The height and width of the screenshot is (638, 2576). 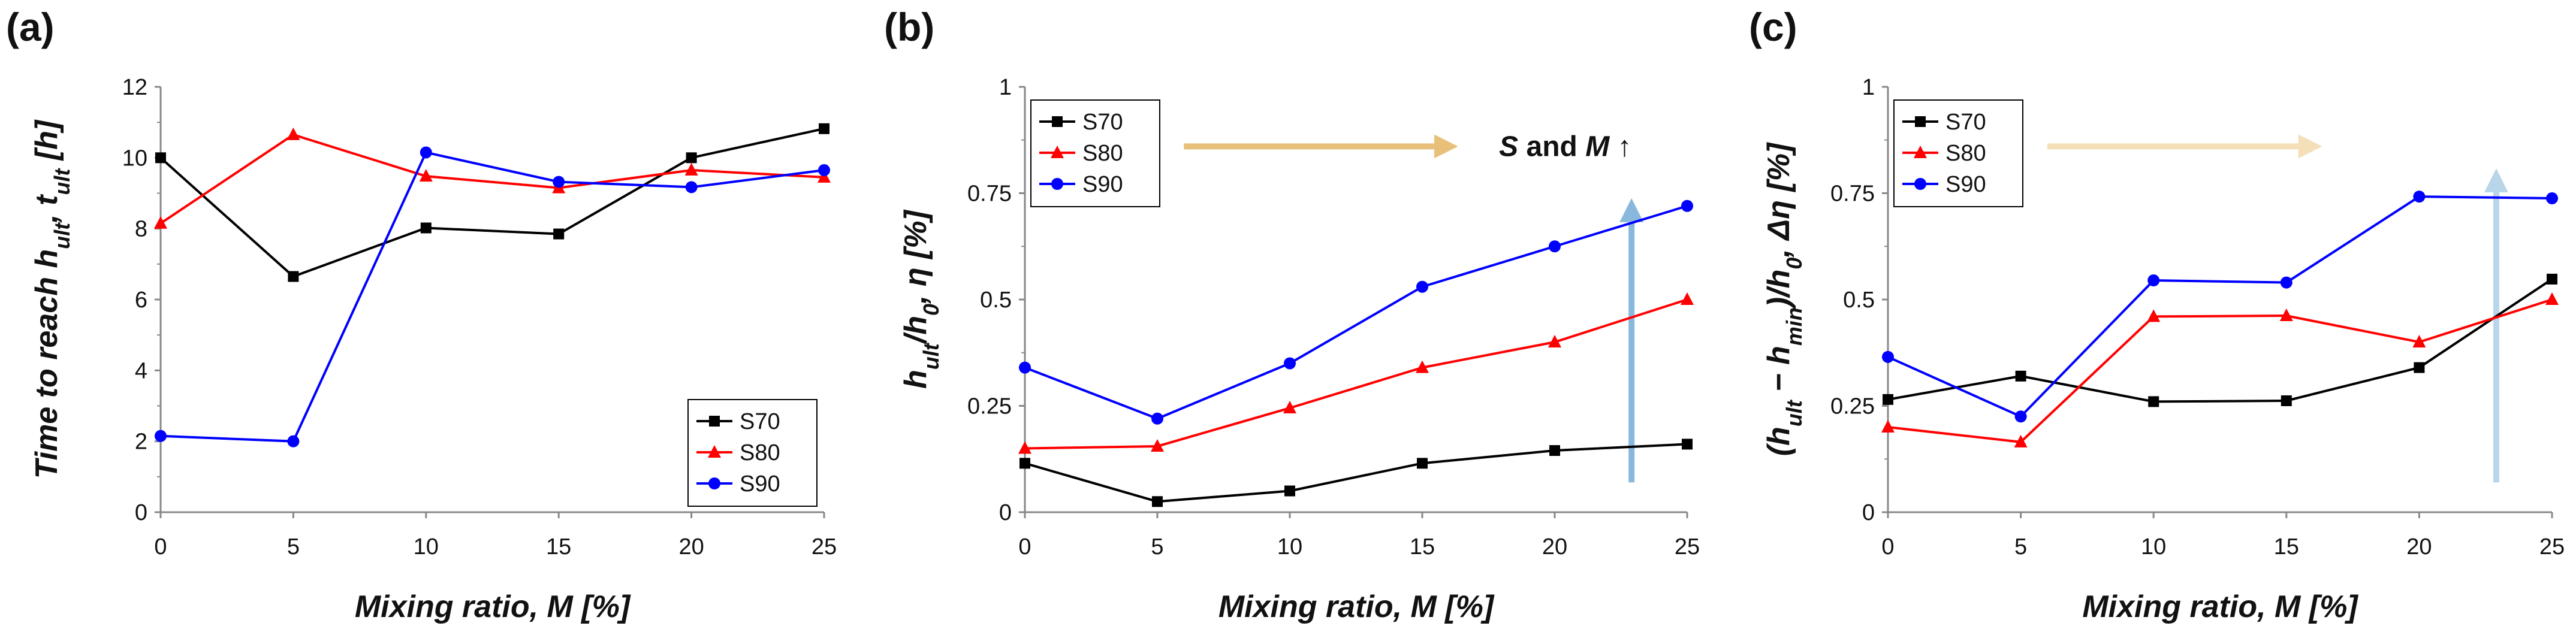 I want to click on x-tick-label: 25, so click(x=2552, y=547).